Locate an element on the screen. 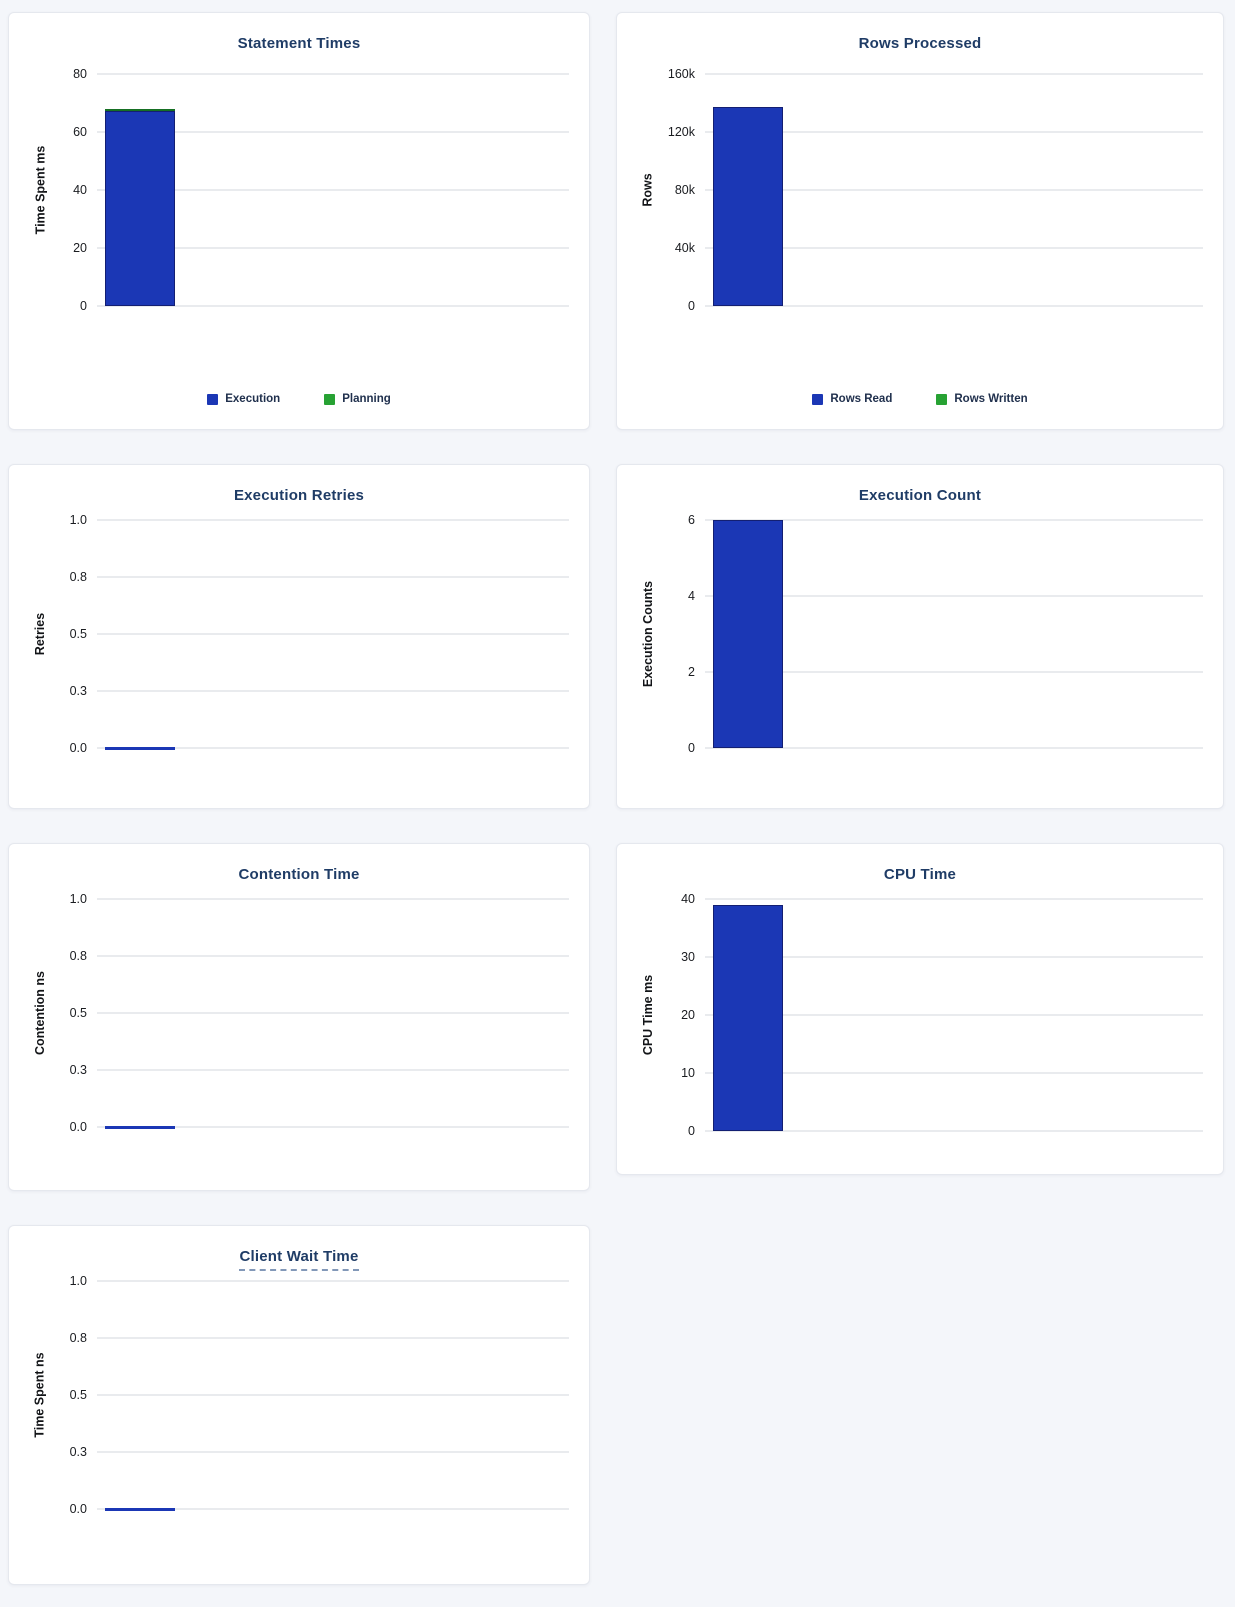 Image resolution: width=1235 pixels, height=1607 pixels. y-axis-label-column: Contention ns is located at coordinates (40, 1013).